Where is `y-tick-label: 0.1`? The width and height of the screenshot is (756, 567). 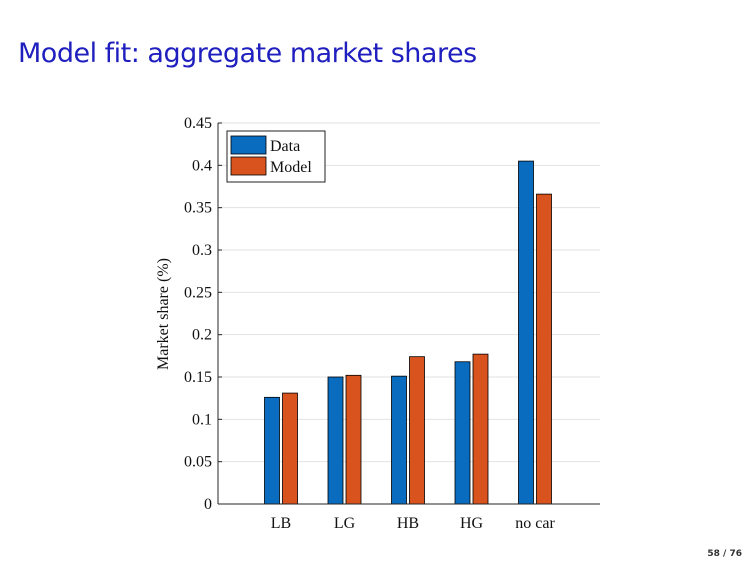 y-tick-label: 0.1 is located at coordinates (202, 419).